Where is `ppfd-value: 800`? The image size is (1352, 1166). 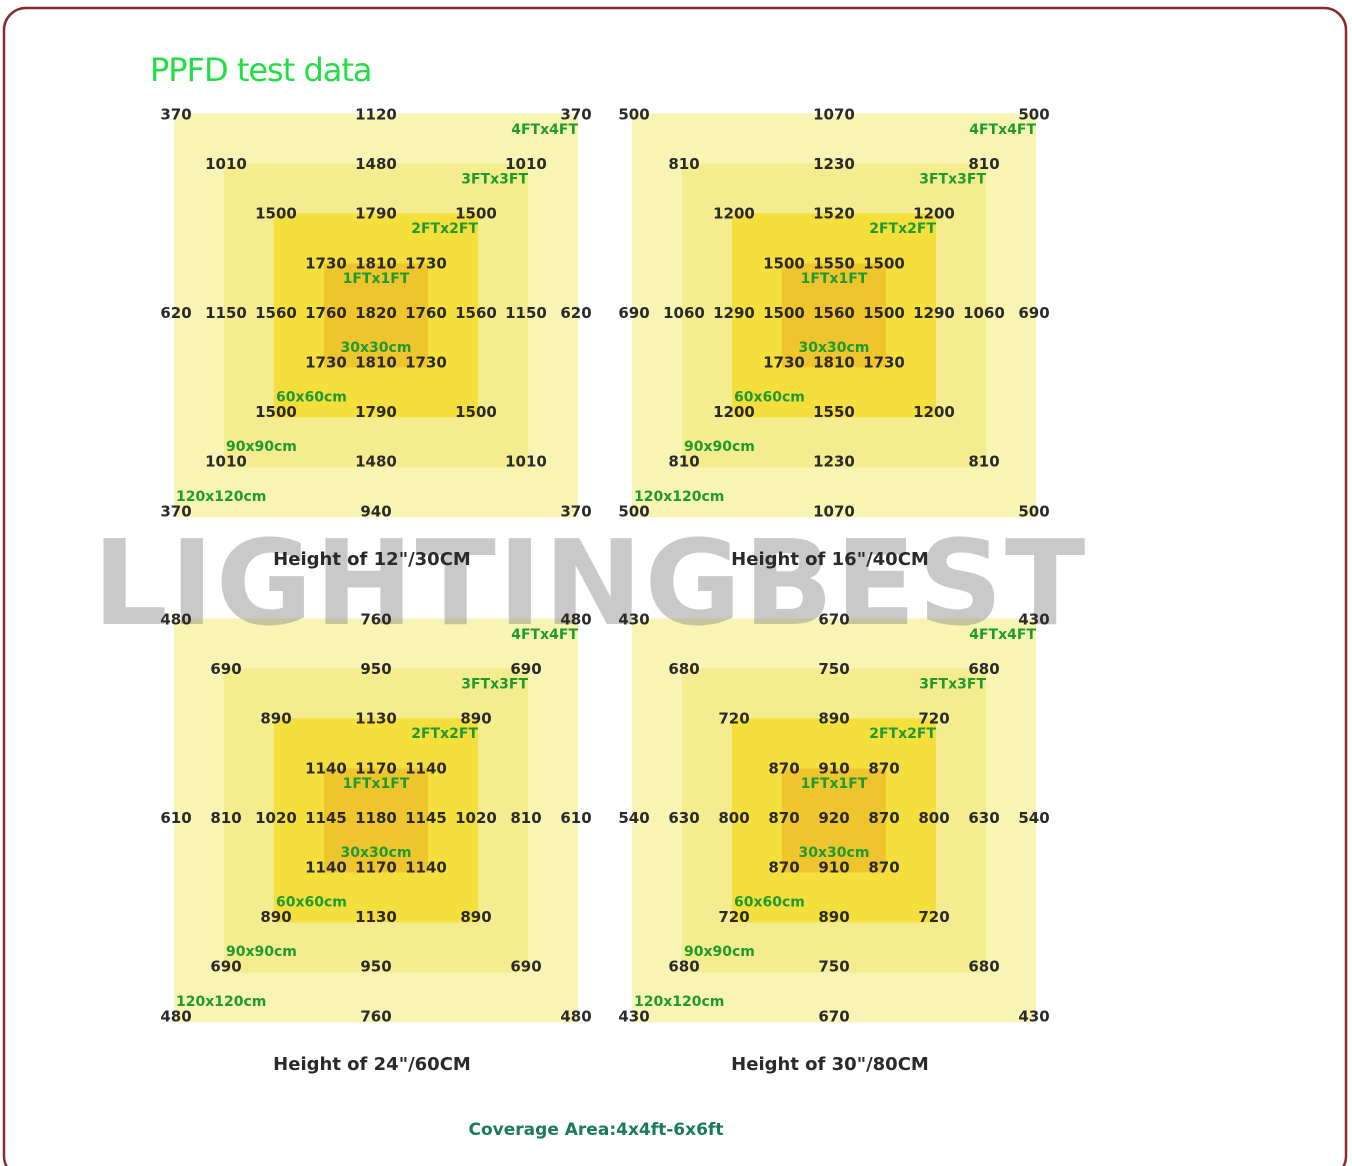 ppfd-value: 800 is located at coordinates (733, 818).